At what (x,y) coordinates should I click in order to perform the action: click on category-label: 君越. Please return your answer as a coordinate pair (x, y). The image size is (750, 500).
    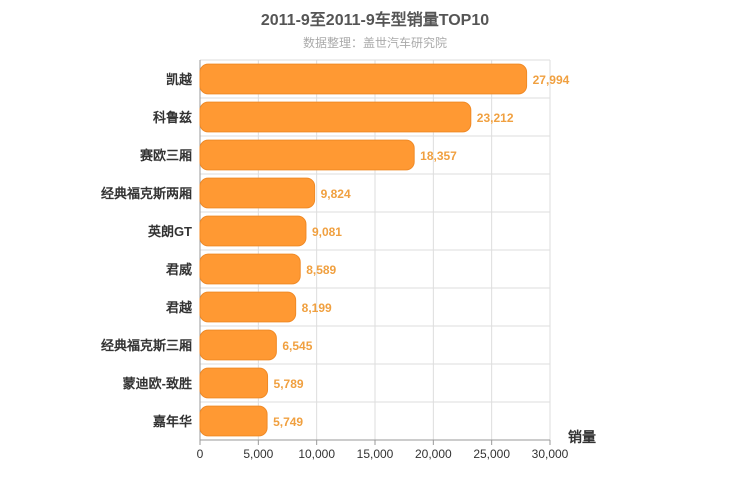
    Looking at the image, I should click on (179, 307).